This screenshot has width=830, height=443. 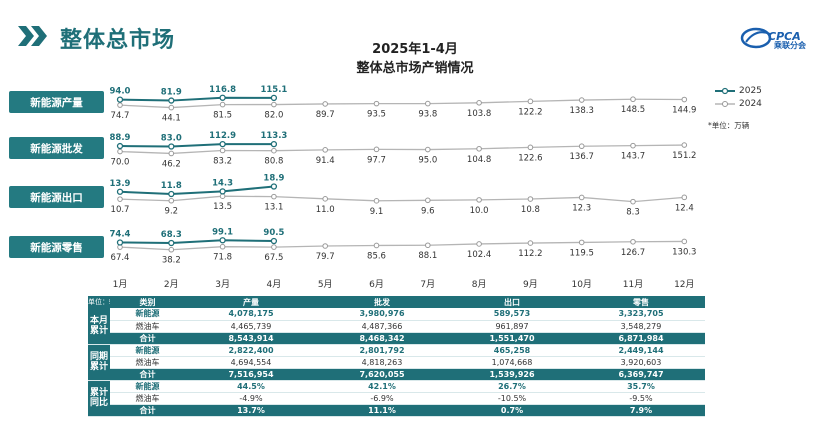 What do you see at coordinates (325, 115) in the screenshot?
I see `data-label-2024: 89.7` at bounding box center [325, 115].